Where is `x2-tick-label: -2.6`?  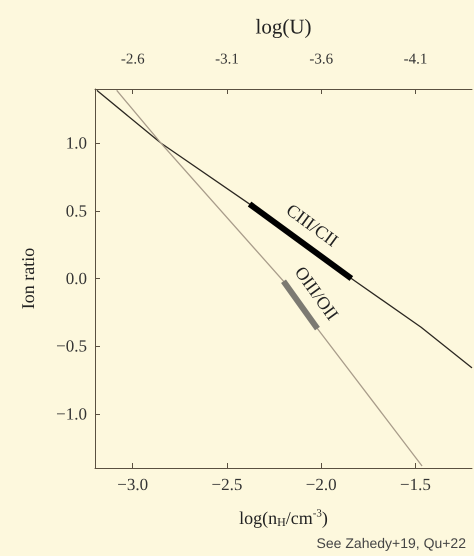
x2-tick-label: -2.6 is located at coordinates (133, 60).